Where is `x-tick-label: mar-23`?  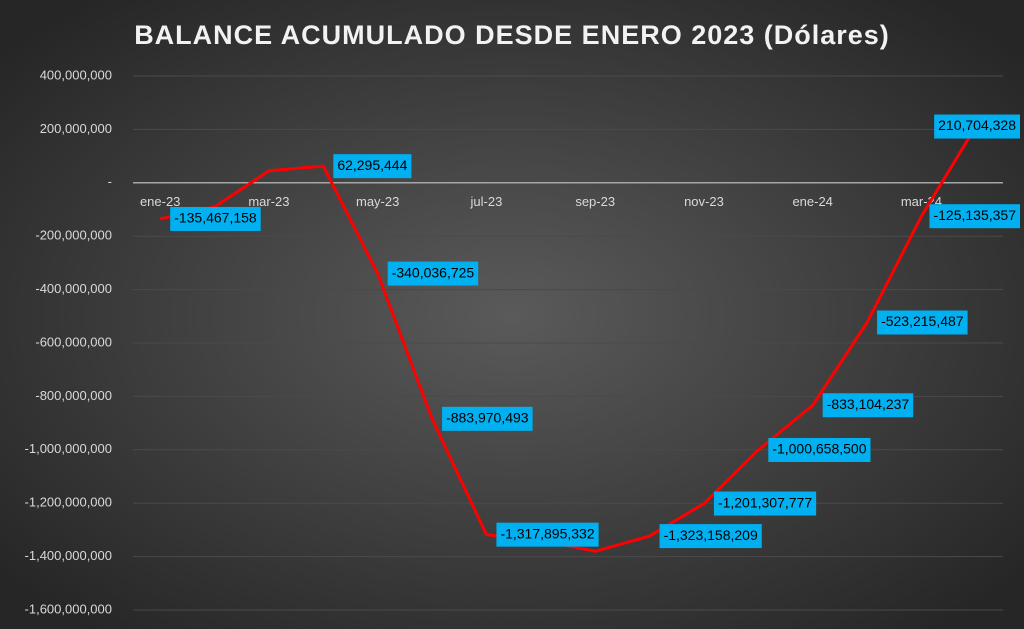 x-tick-label: mar-23 is located at coordinates (268, 201).